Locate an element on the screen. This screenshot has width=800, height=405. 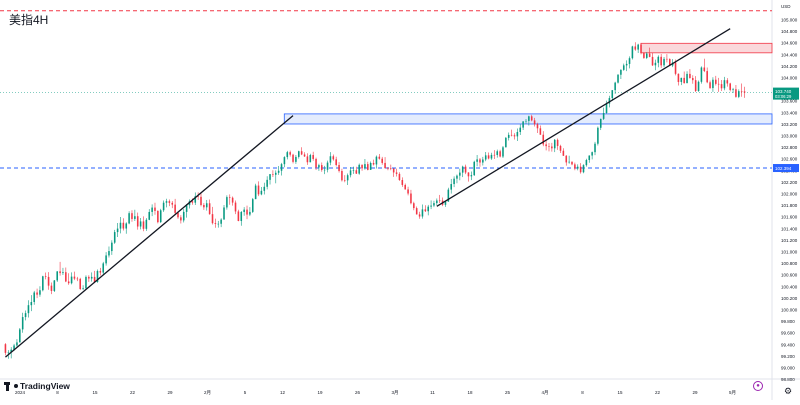
time-tick-label: 12 is located at coordinates (283, 392).